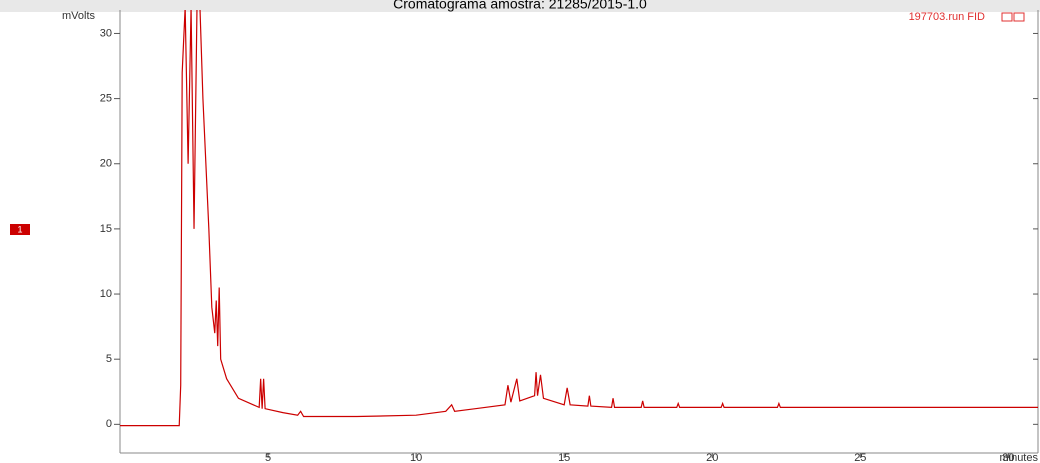  What do you see at coordinates (860, 457) in the screenshot?
I see `x-tick-label: 25` at bounding box center [860, 457].